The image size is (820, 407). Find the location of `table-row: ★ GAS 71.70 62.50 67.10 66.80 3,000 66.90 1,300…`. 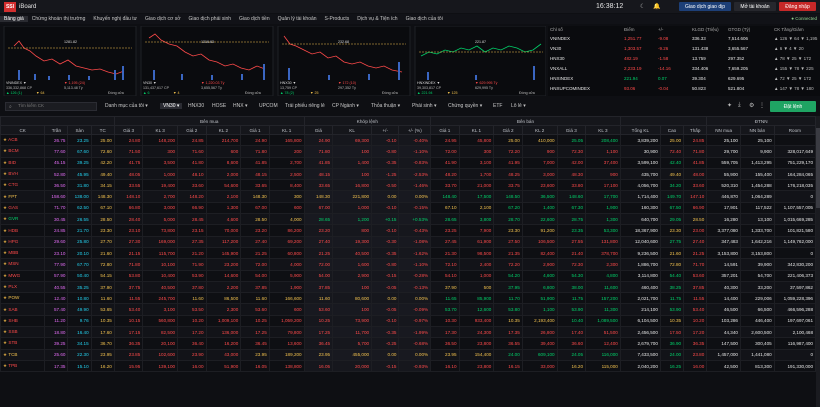

table-row: ★ GAS 71.70 62.50 67.10 66.80 3,000 66.90 1,300… is located at coordinates (408, 208).